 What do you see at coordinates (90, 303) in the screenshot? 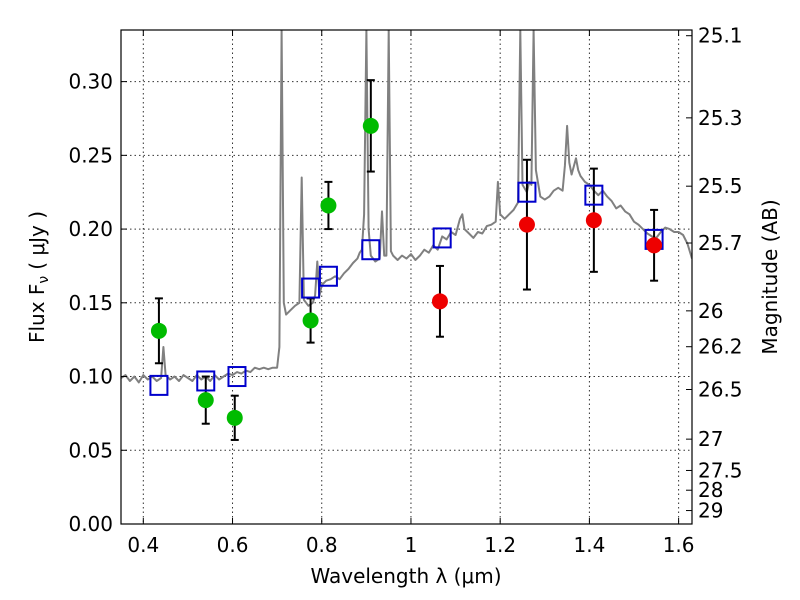
I see `y-tick-label: 0.15` at bounding box center [90, 303].